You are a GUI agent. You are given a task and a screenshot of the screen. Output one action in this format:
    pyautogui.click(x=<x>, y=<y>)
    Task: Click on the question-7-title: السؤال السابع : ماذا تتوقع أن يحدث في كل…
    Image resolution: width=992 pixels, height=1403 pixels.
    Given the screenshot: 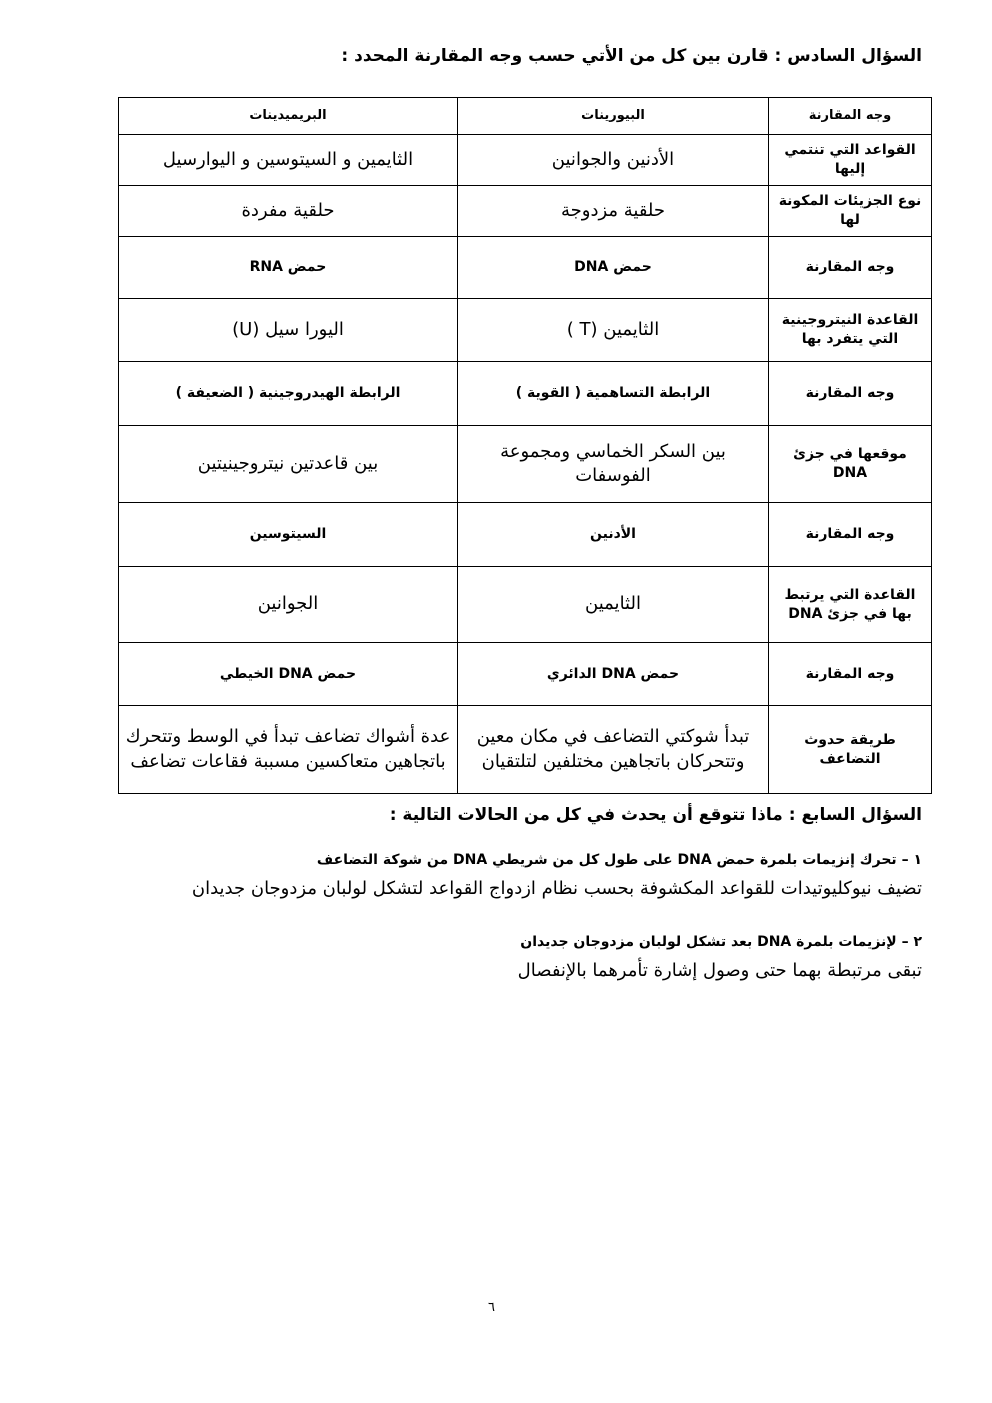 What is the action you would take?
    pyautogui.click(x=655, y=815)
    